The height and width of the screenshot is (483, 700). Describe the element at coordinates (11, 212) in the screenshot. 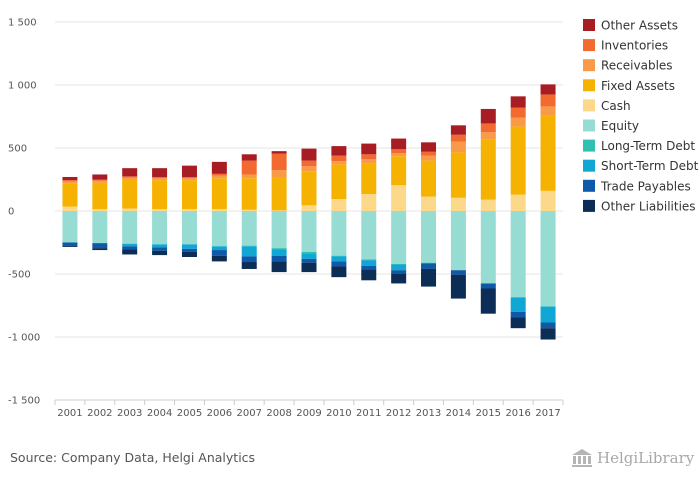

I see `y-tick-label: 0` at that location.